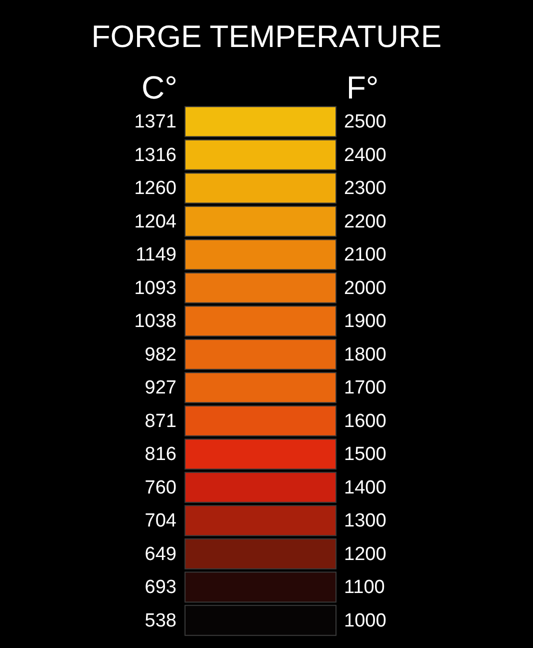 The height and width of the screenshot is (648, 533). I want to click on y2-axis-title: F°, so click(362, 88).